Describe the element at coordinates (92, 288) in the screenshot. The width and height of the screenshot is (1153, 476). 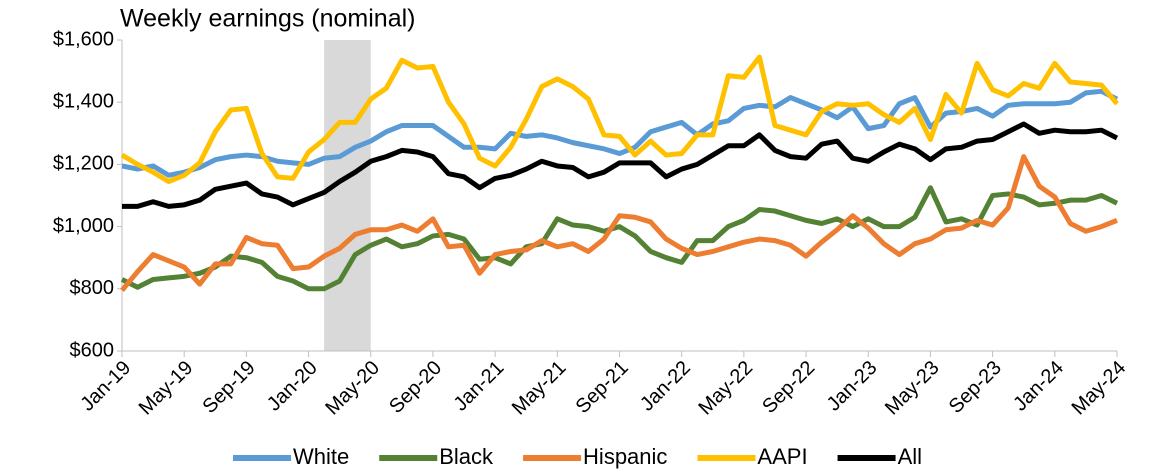
I see `y-tick-label: $800` at that location.